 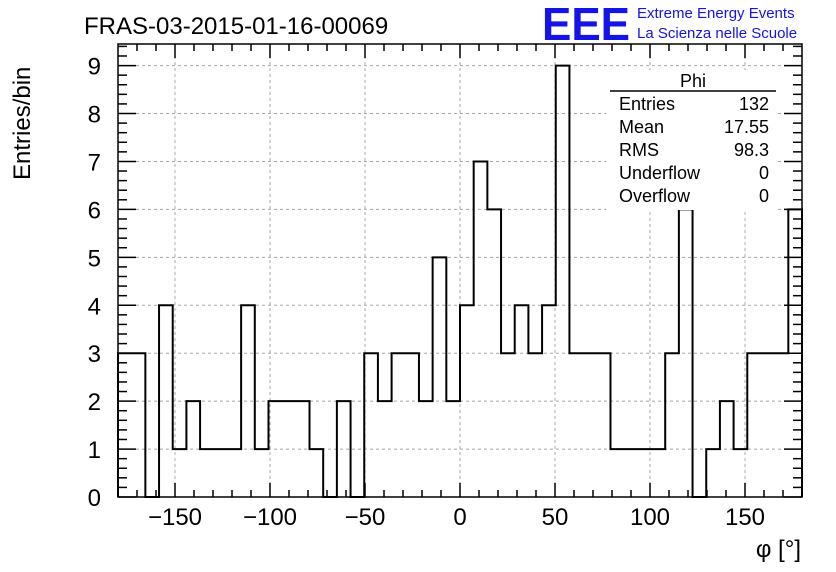 I want to click on eee-logo-line2: La Scienza nelle Scuole, so click(x=717, y=33).